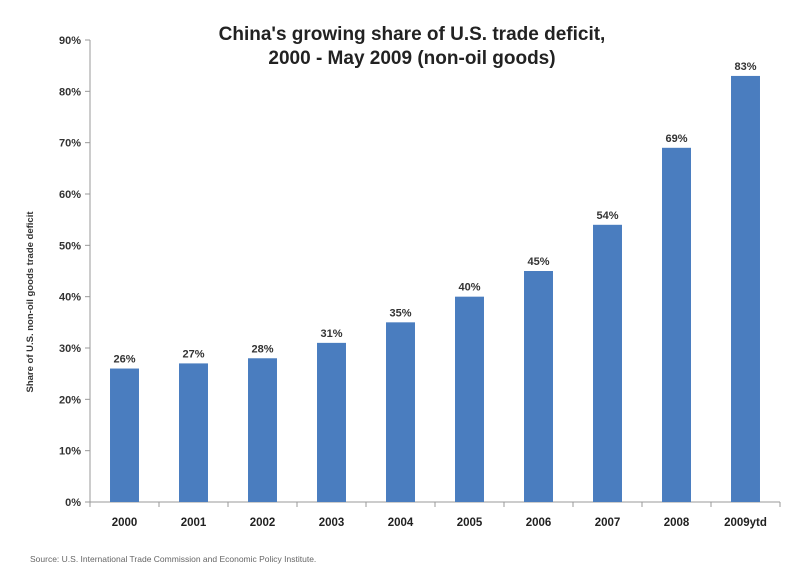  What do you see at coordinates (608, 523) in the screenshot?
I see `x-tick-label: 2007` at bounding box center [608, 523].